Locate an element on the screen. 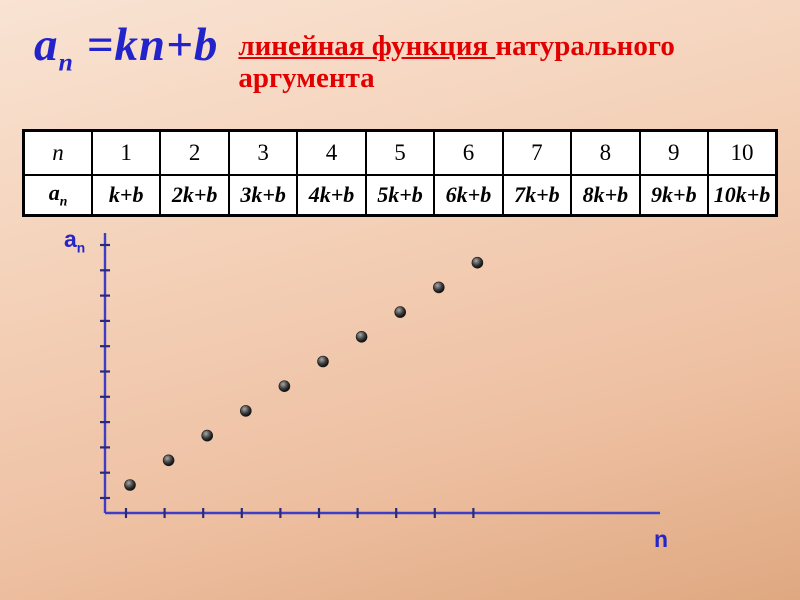 This screenshot has width=800, height=600. row-label-an: an is located at coordinates (57, 195).